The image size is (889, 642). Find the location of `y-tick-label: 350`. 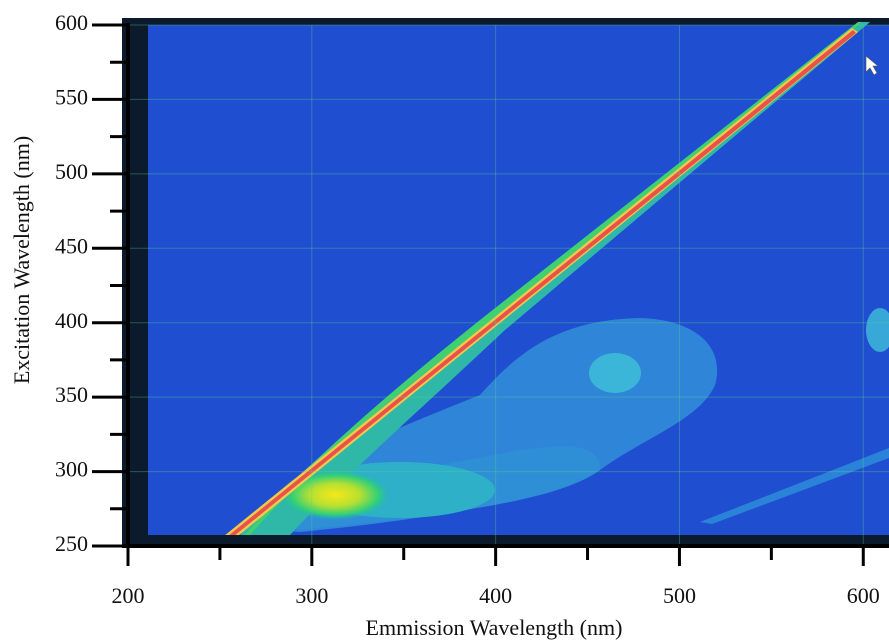

y-tick-label: 350 is located at coordinates (71, 394).